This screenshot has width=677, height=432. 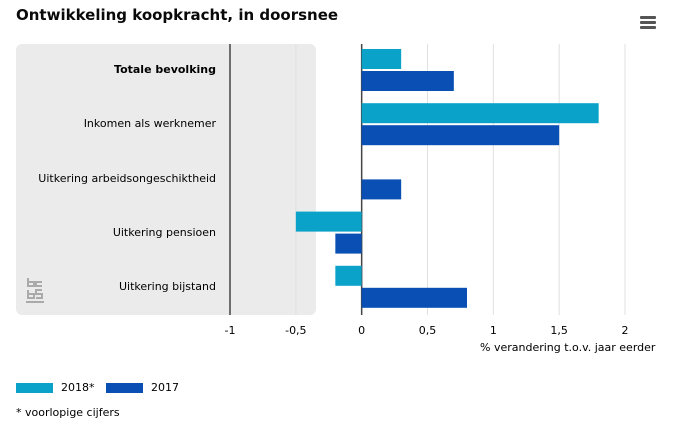 I want to click on hamburger-menu-icon, so click(x=648, y=23).